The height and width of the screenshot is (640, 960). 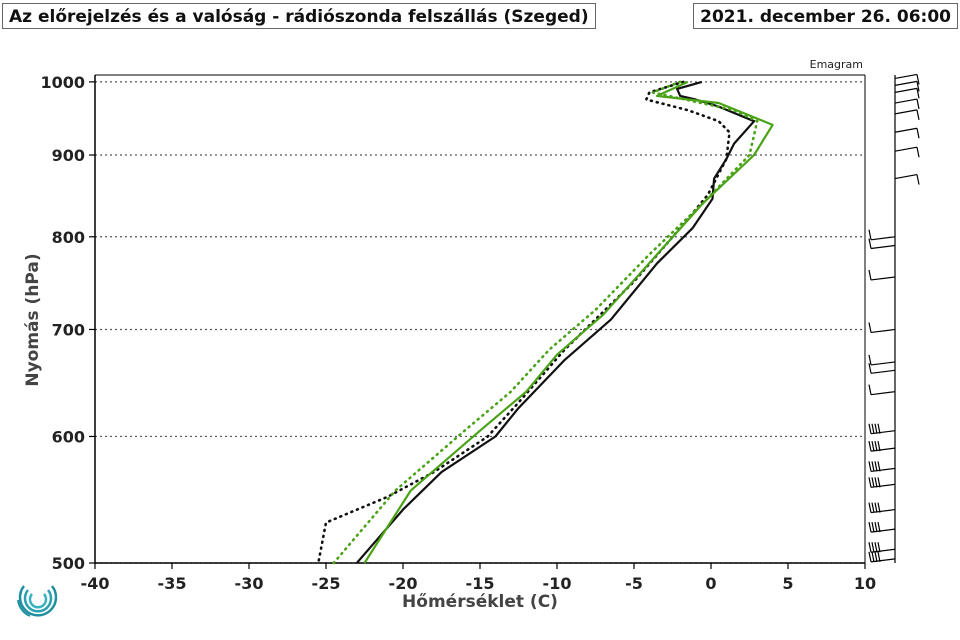 What do you see at coordinates (836, 64) in the screenshot?
I see `emagram-label: Emagram` at bounding box center [836, 64].